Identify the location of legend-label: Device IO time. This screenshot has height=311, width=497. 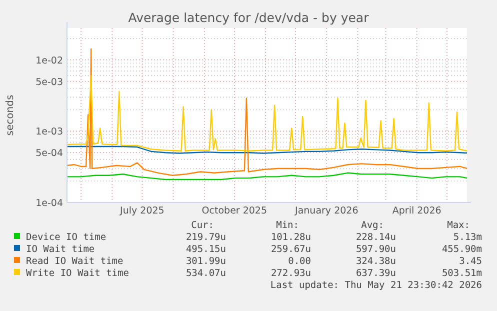
(66, 237).